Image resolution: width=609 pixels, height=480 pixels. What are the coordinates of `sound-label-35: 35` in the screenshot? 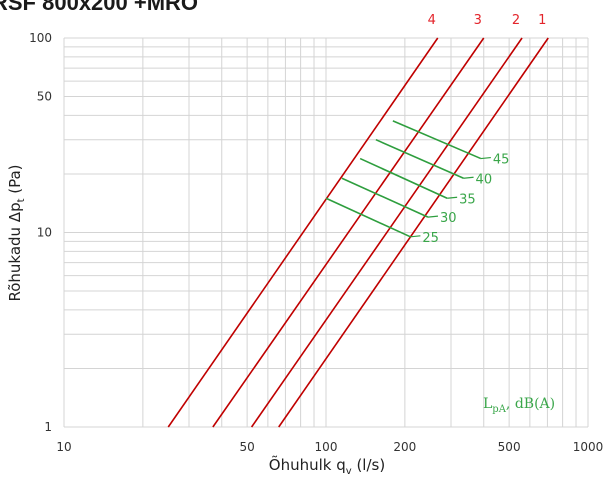 It's located at (467, 199).